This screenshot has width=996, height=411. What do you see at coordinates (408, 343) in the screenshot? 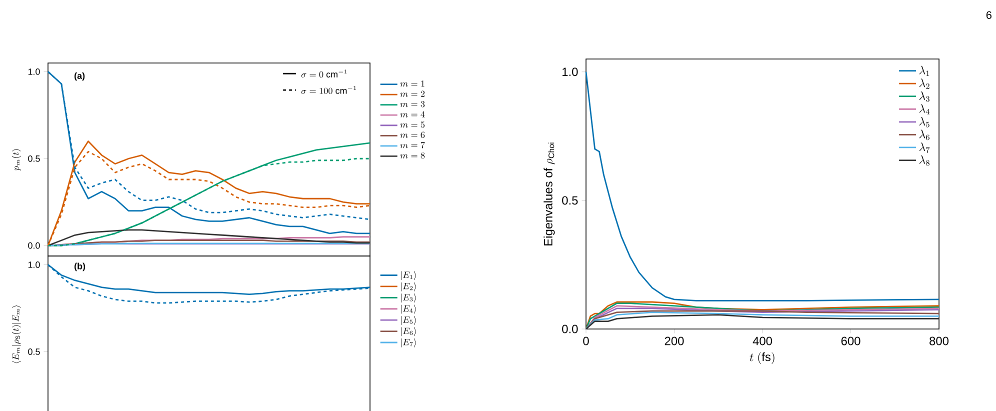
I see `legend-label: $|E_7\rangle$` at bounding box center [408, 343].